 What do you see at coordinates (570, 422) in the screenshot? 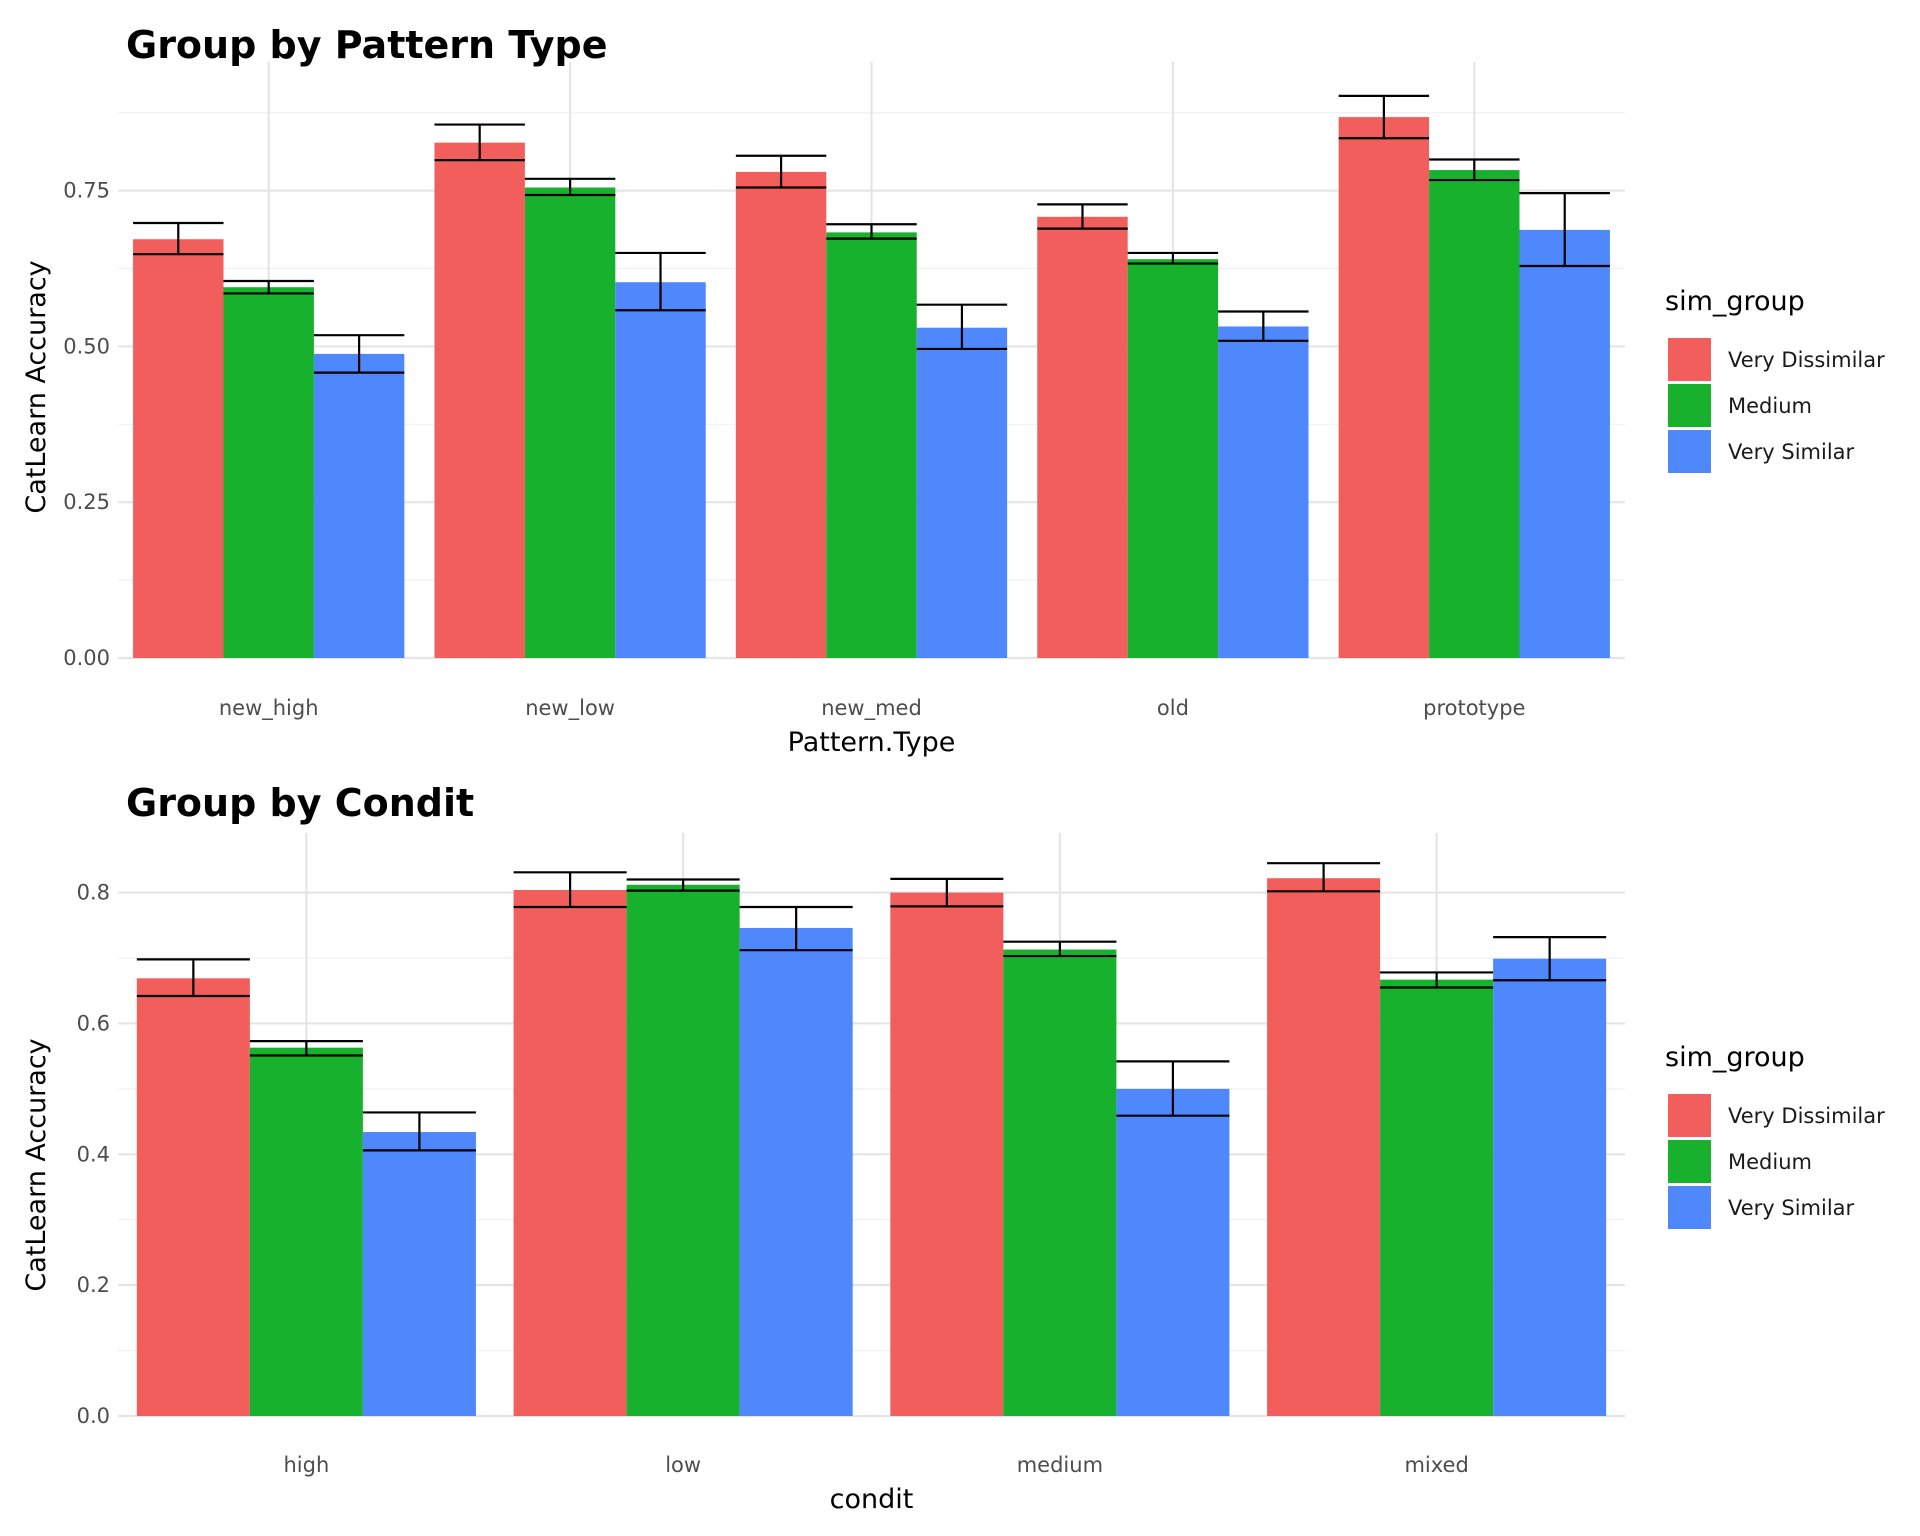
I see `bar-medium-new-low` at bounding box center [570, 422].